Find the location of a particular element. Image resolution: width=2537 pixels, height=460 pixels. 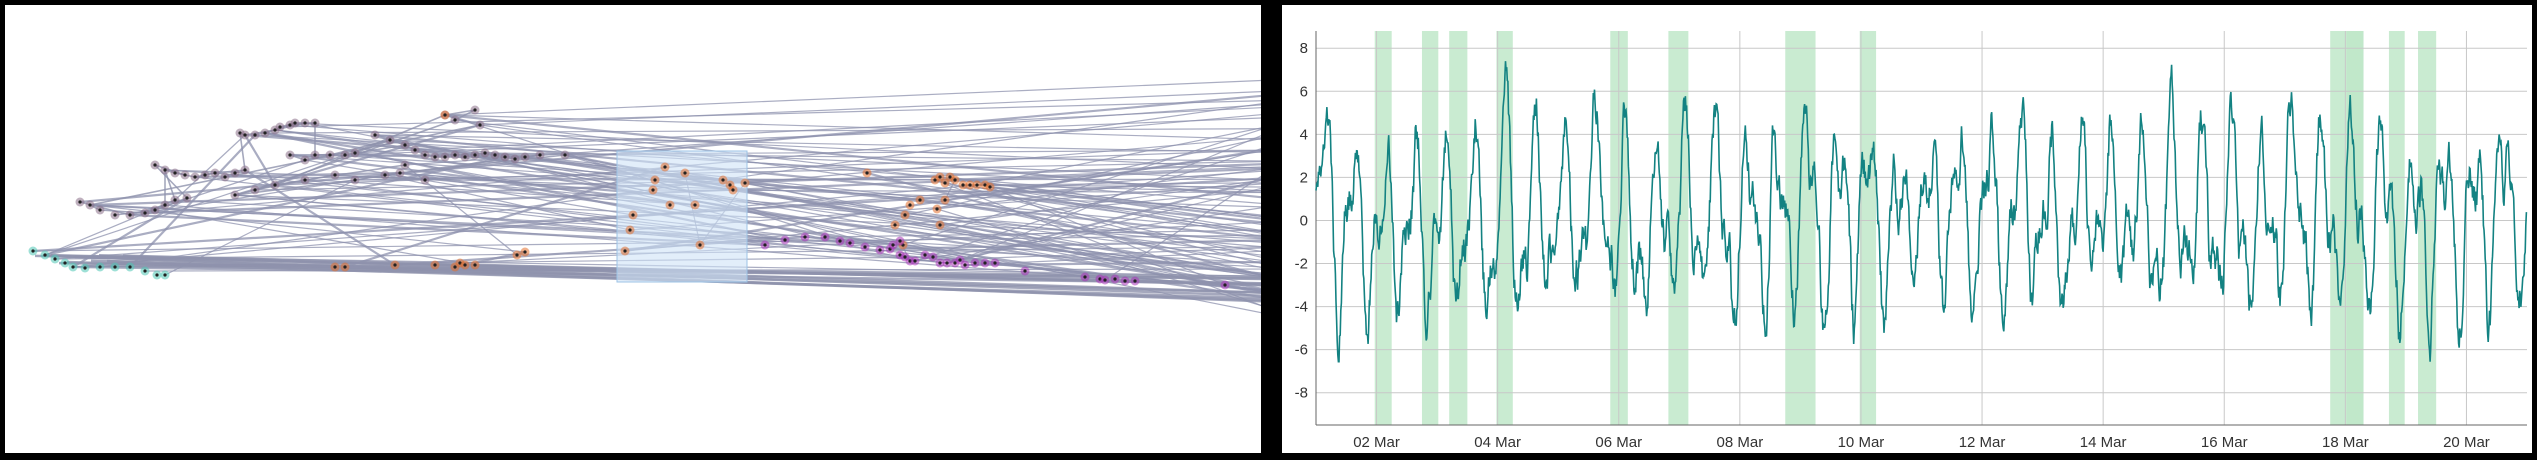

y-tick-label: 2 is located at coordinates (1304, 177).